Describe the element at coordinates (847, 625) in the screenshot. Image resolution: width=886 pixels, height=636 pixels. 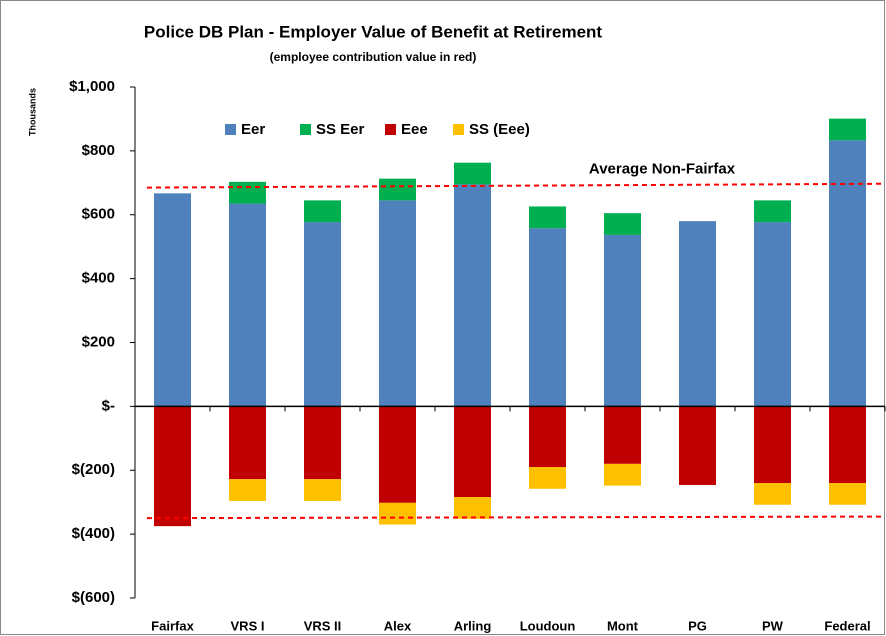
I see `x-tick-label: Federal` at that location.